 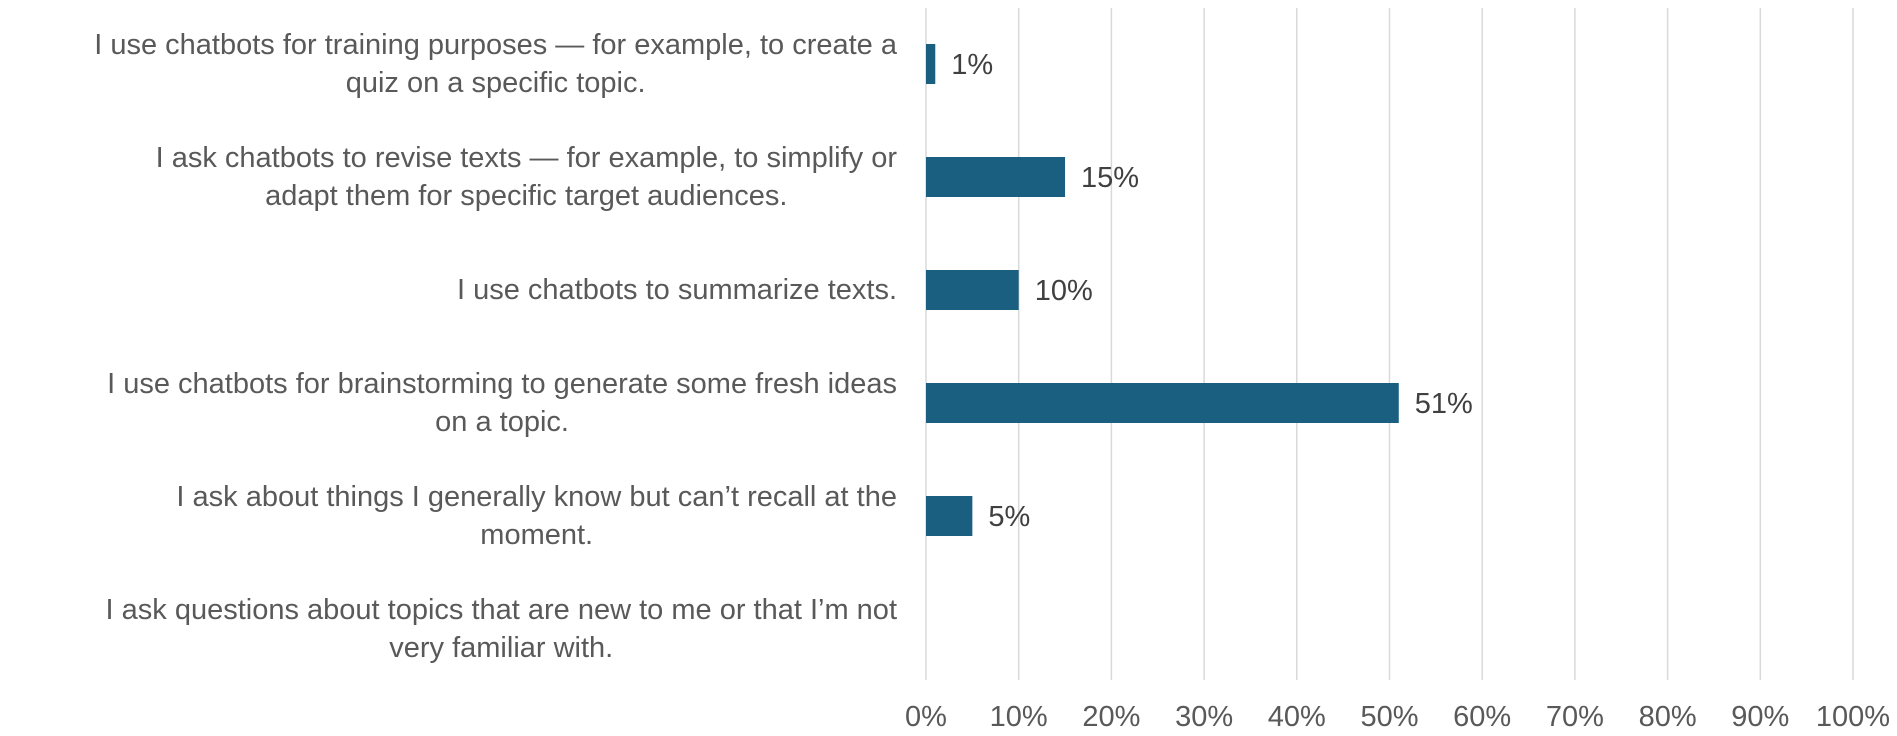 What do you see at coordinates (1668, 717) in the screenshot?
I see `x-tick-label: 80%` at bounding box center [1668, 717].